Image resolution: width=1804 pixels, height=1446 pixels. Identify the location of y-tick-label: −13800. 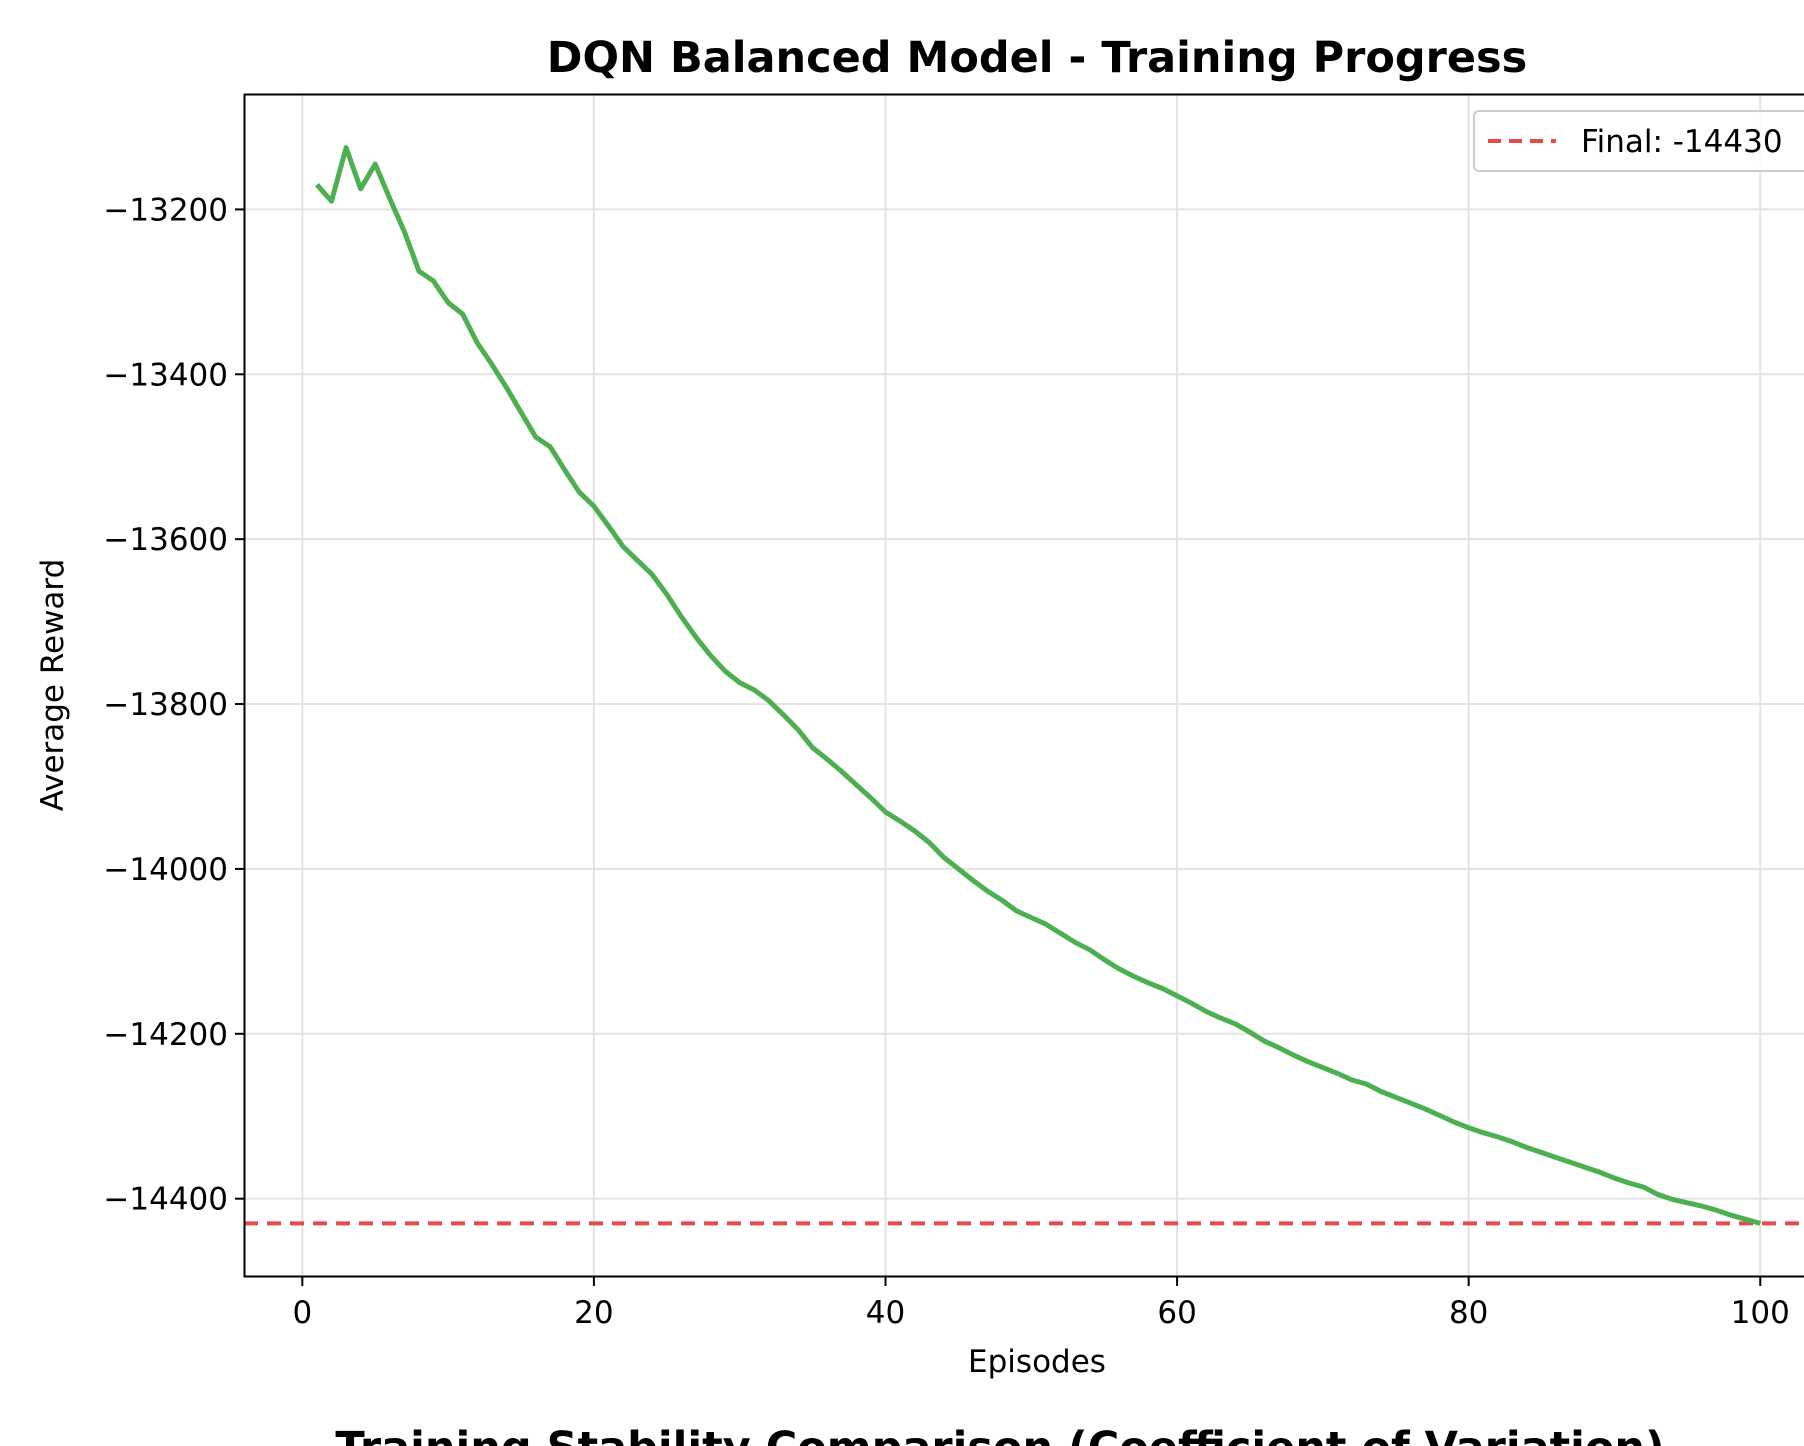
(165, 705).